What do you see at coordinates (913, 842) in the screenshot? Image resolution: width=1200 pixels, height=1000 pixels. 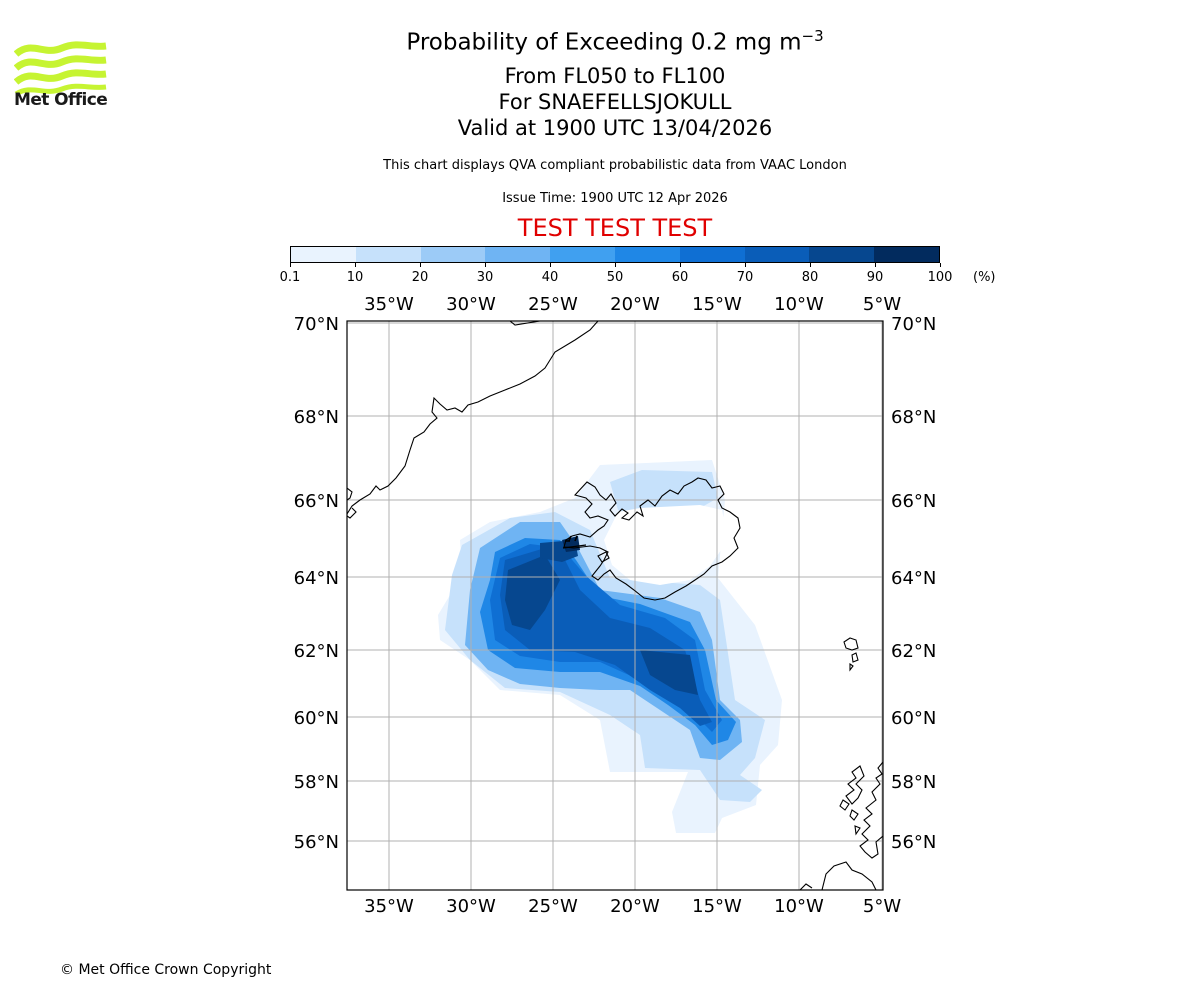 I see `latitude-label-right: 56°N` at bounding box center [913, 842].